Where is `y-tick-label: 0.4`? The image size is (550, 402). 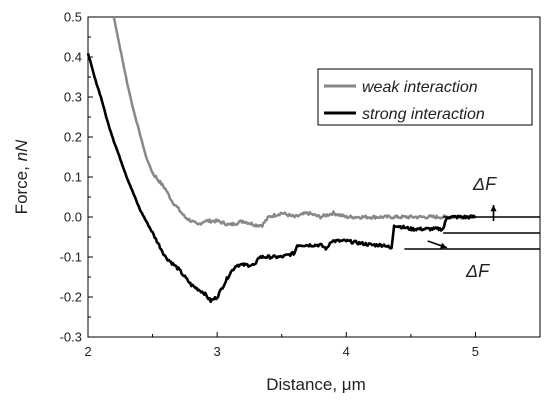 y-tick-label: 0.4 is located at coordinates (73, 57).